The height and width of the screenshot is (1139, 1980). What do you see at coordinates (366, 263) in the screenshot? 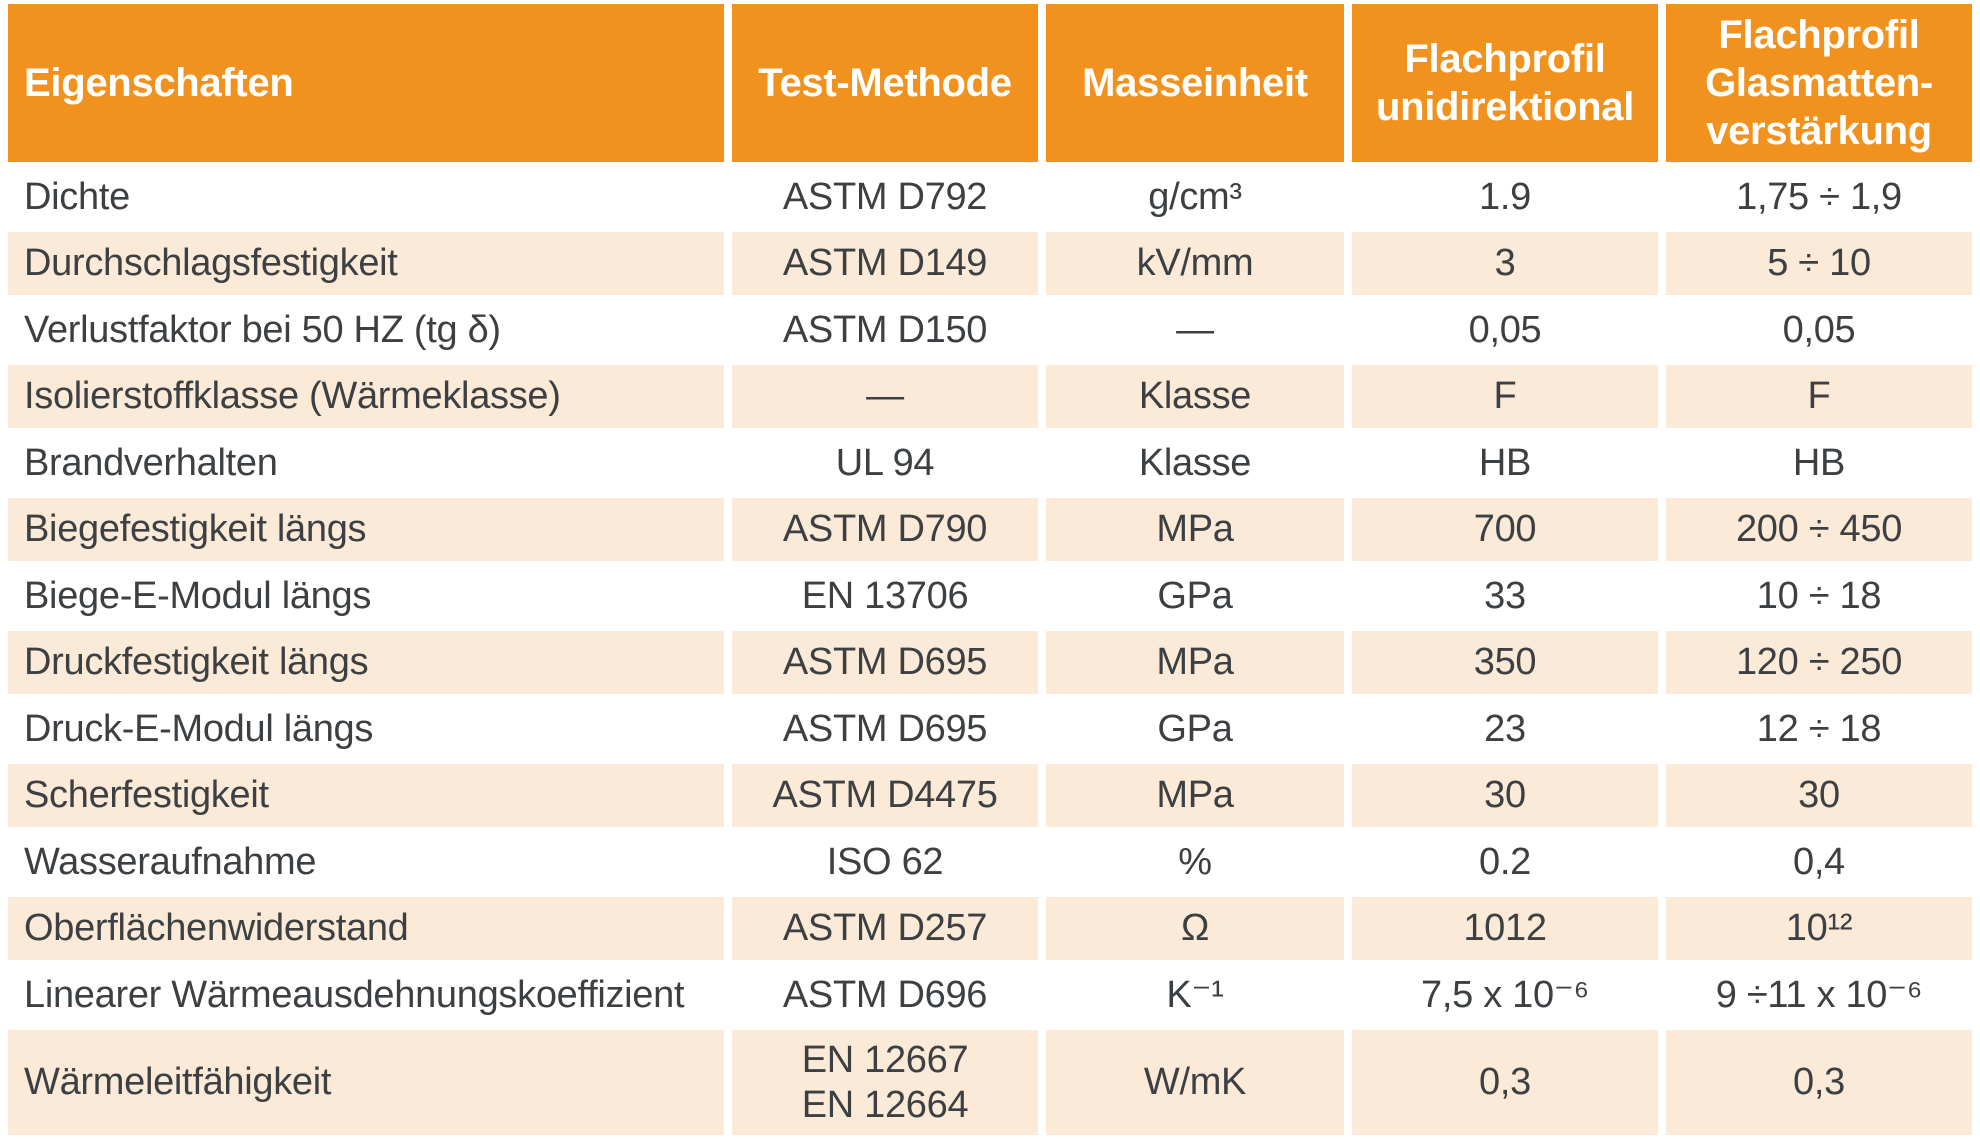
I see `property-name-cell: Durchschlagsfestigkeit` at bounding box center [366, 263].